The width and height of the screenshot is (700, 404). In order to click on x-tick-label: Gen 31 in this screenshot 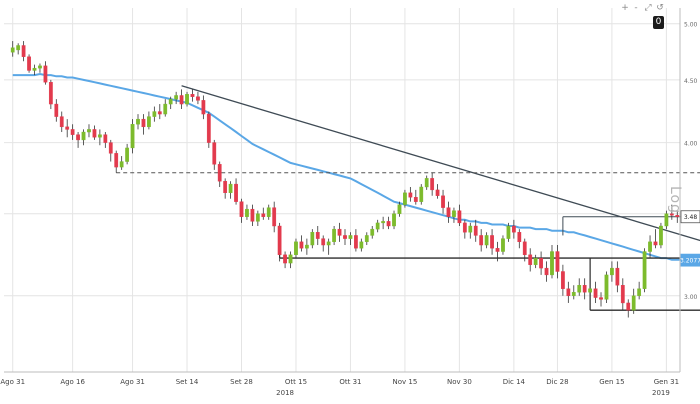, I will do `click(666, 382)`.